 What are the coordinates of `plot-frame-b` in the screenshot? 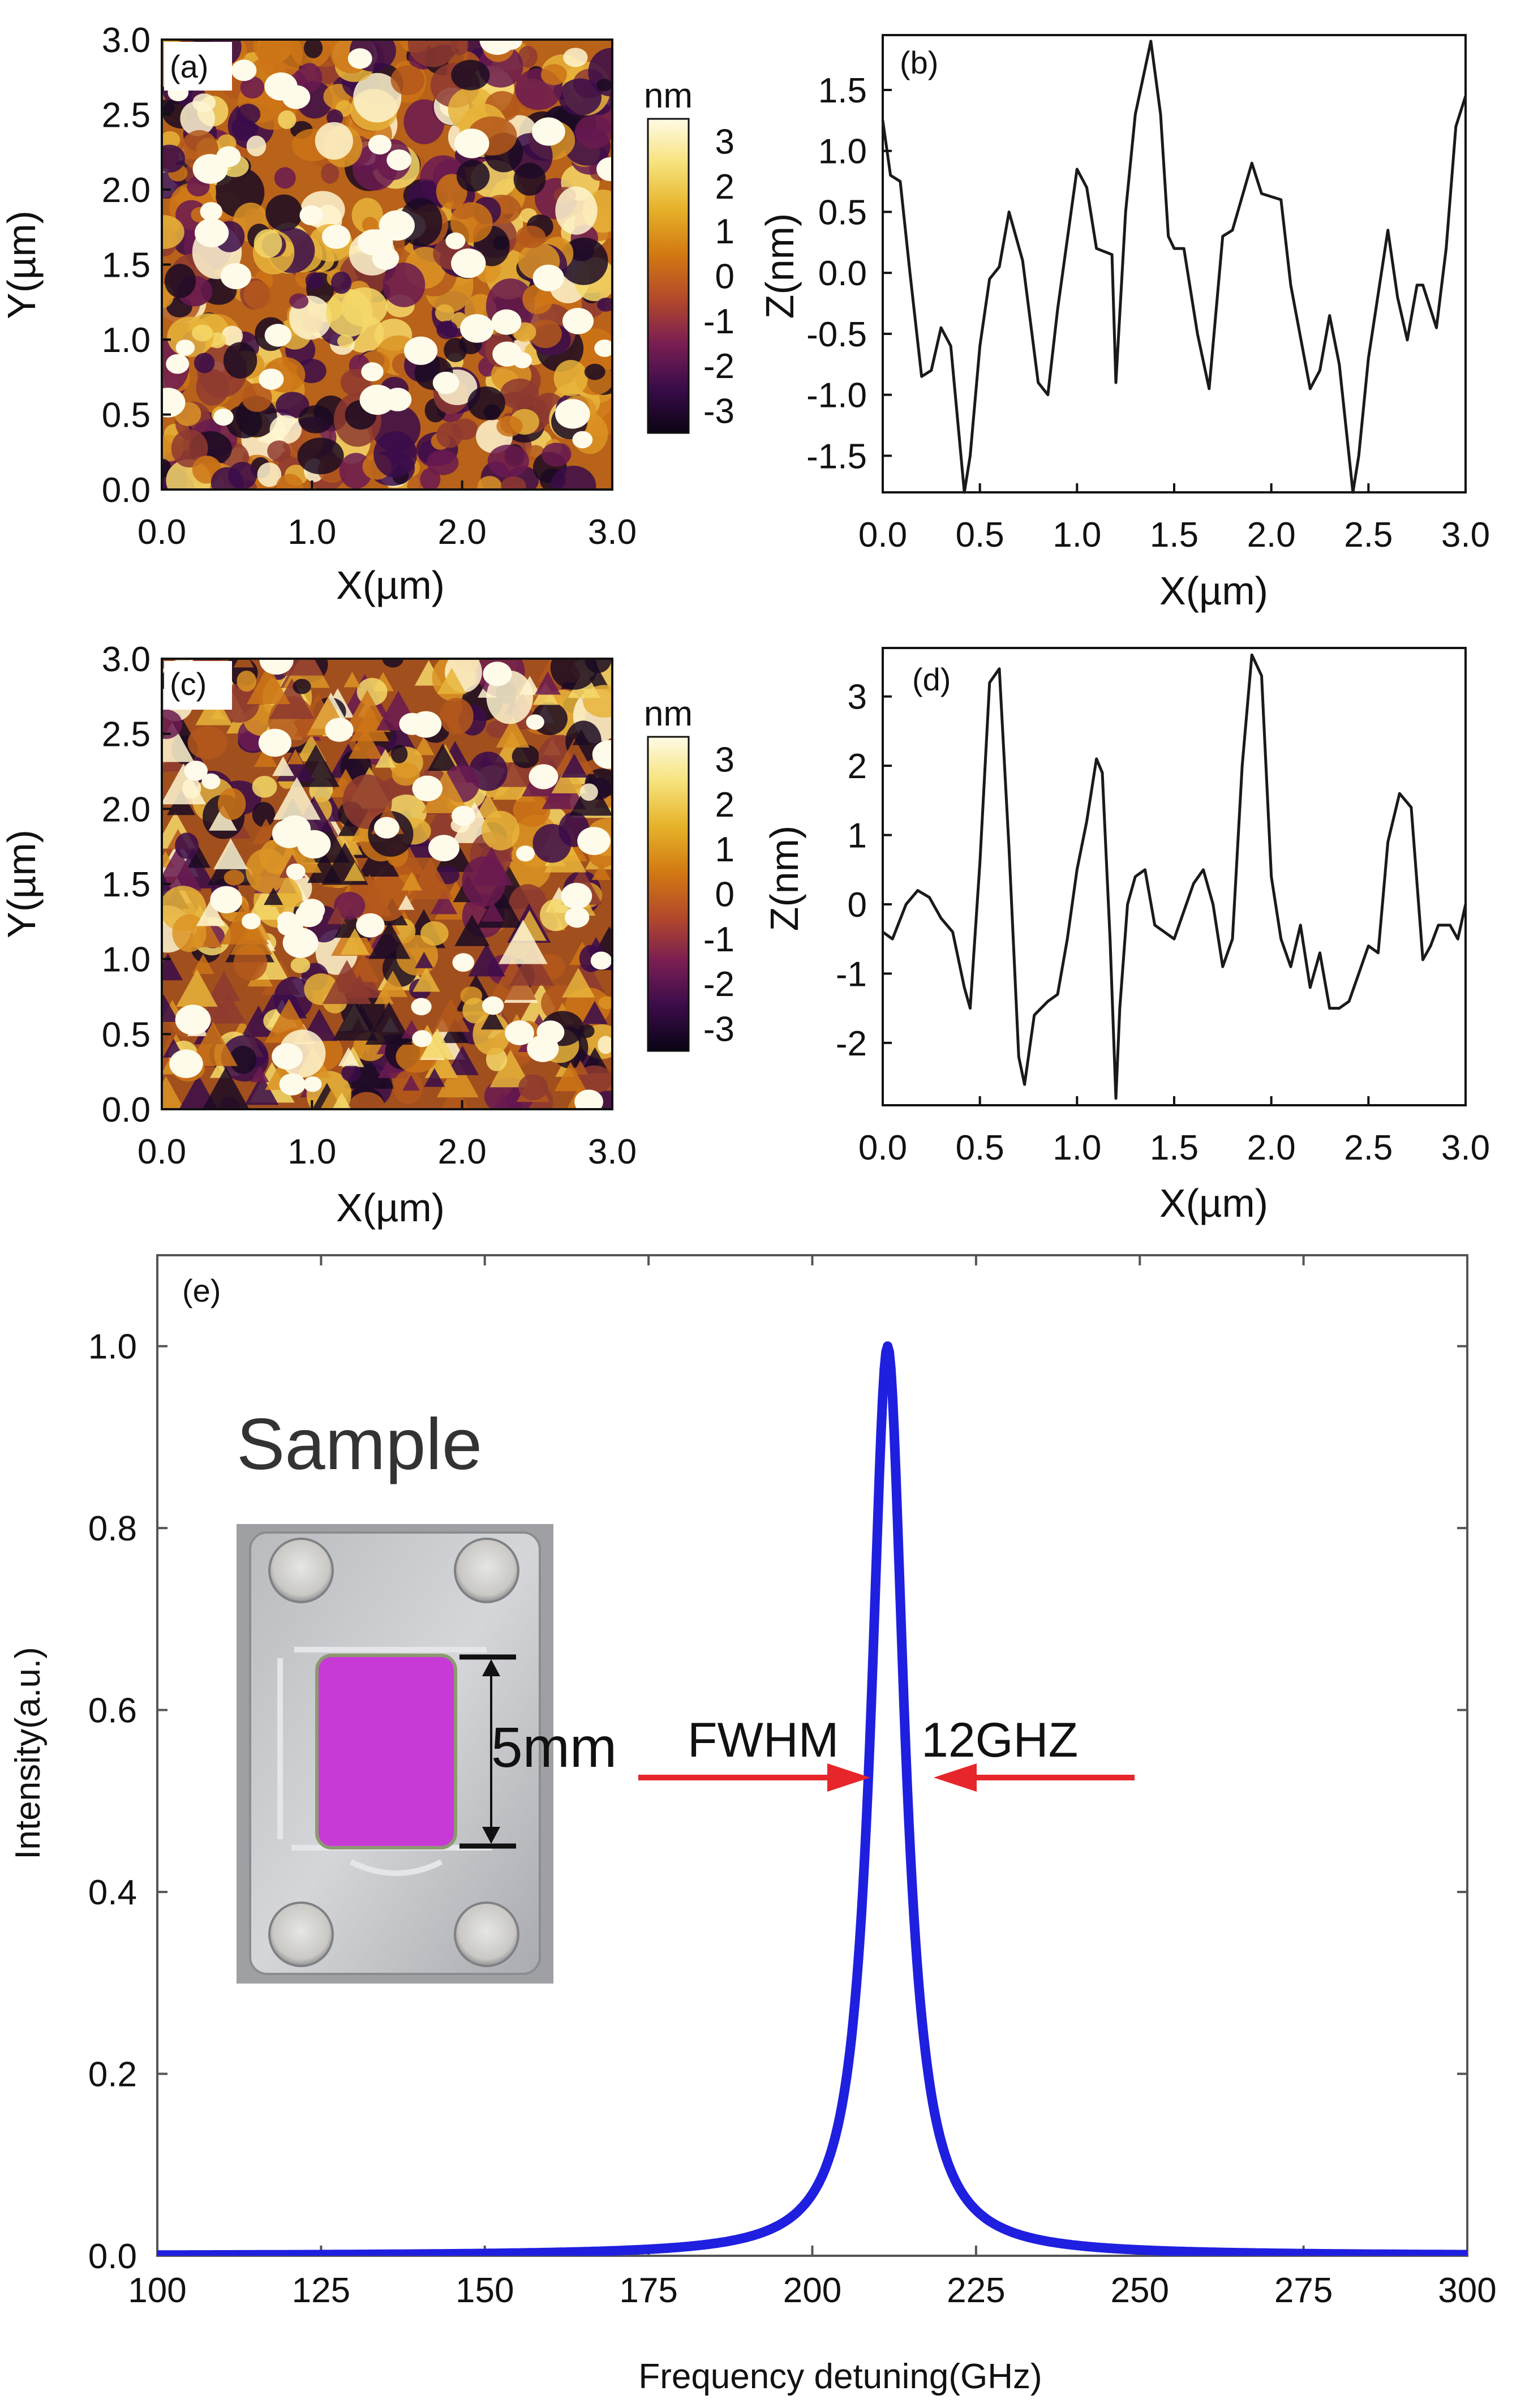 It's located at (1174, 263).